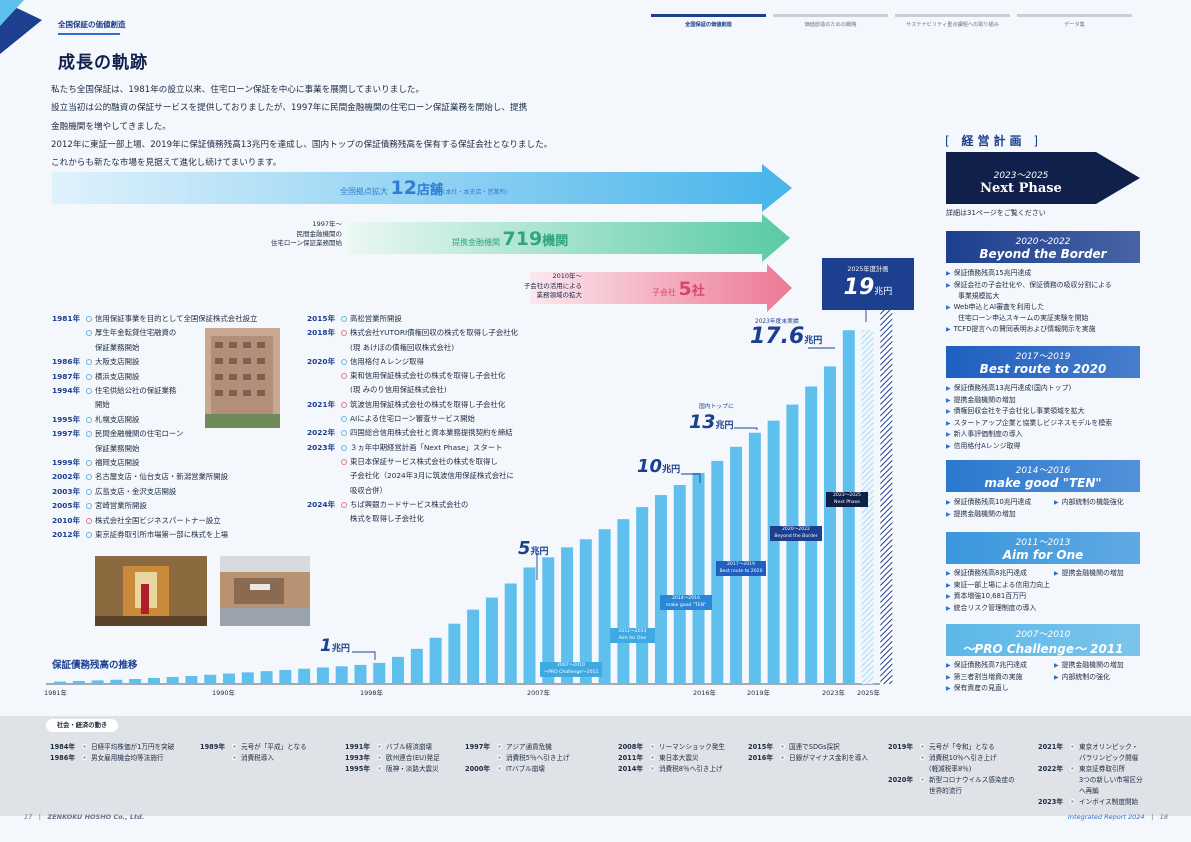 This screenshot has width=1191, height=842. Describe the element at coordinates (571, 669) in the screenshot. I see `era-tag-pro-challenge: 2007～2010 ～PRO Challenge～2011` at that location.